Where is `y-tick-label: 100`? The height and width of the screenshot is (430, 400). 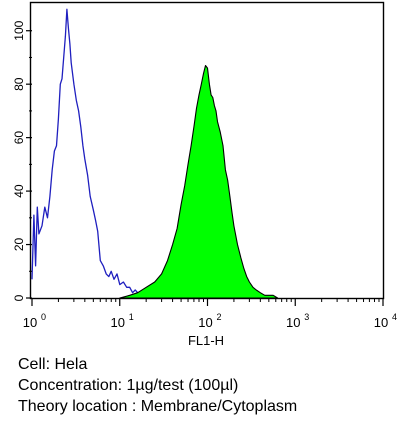
y-tick-label: 100 is located at coordinates (19, 30).